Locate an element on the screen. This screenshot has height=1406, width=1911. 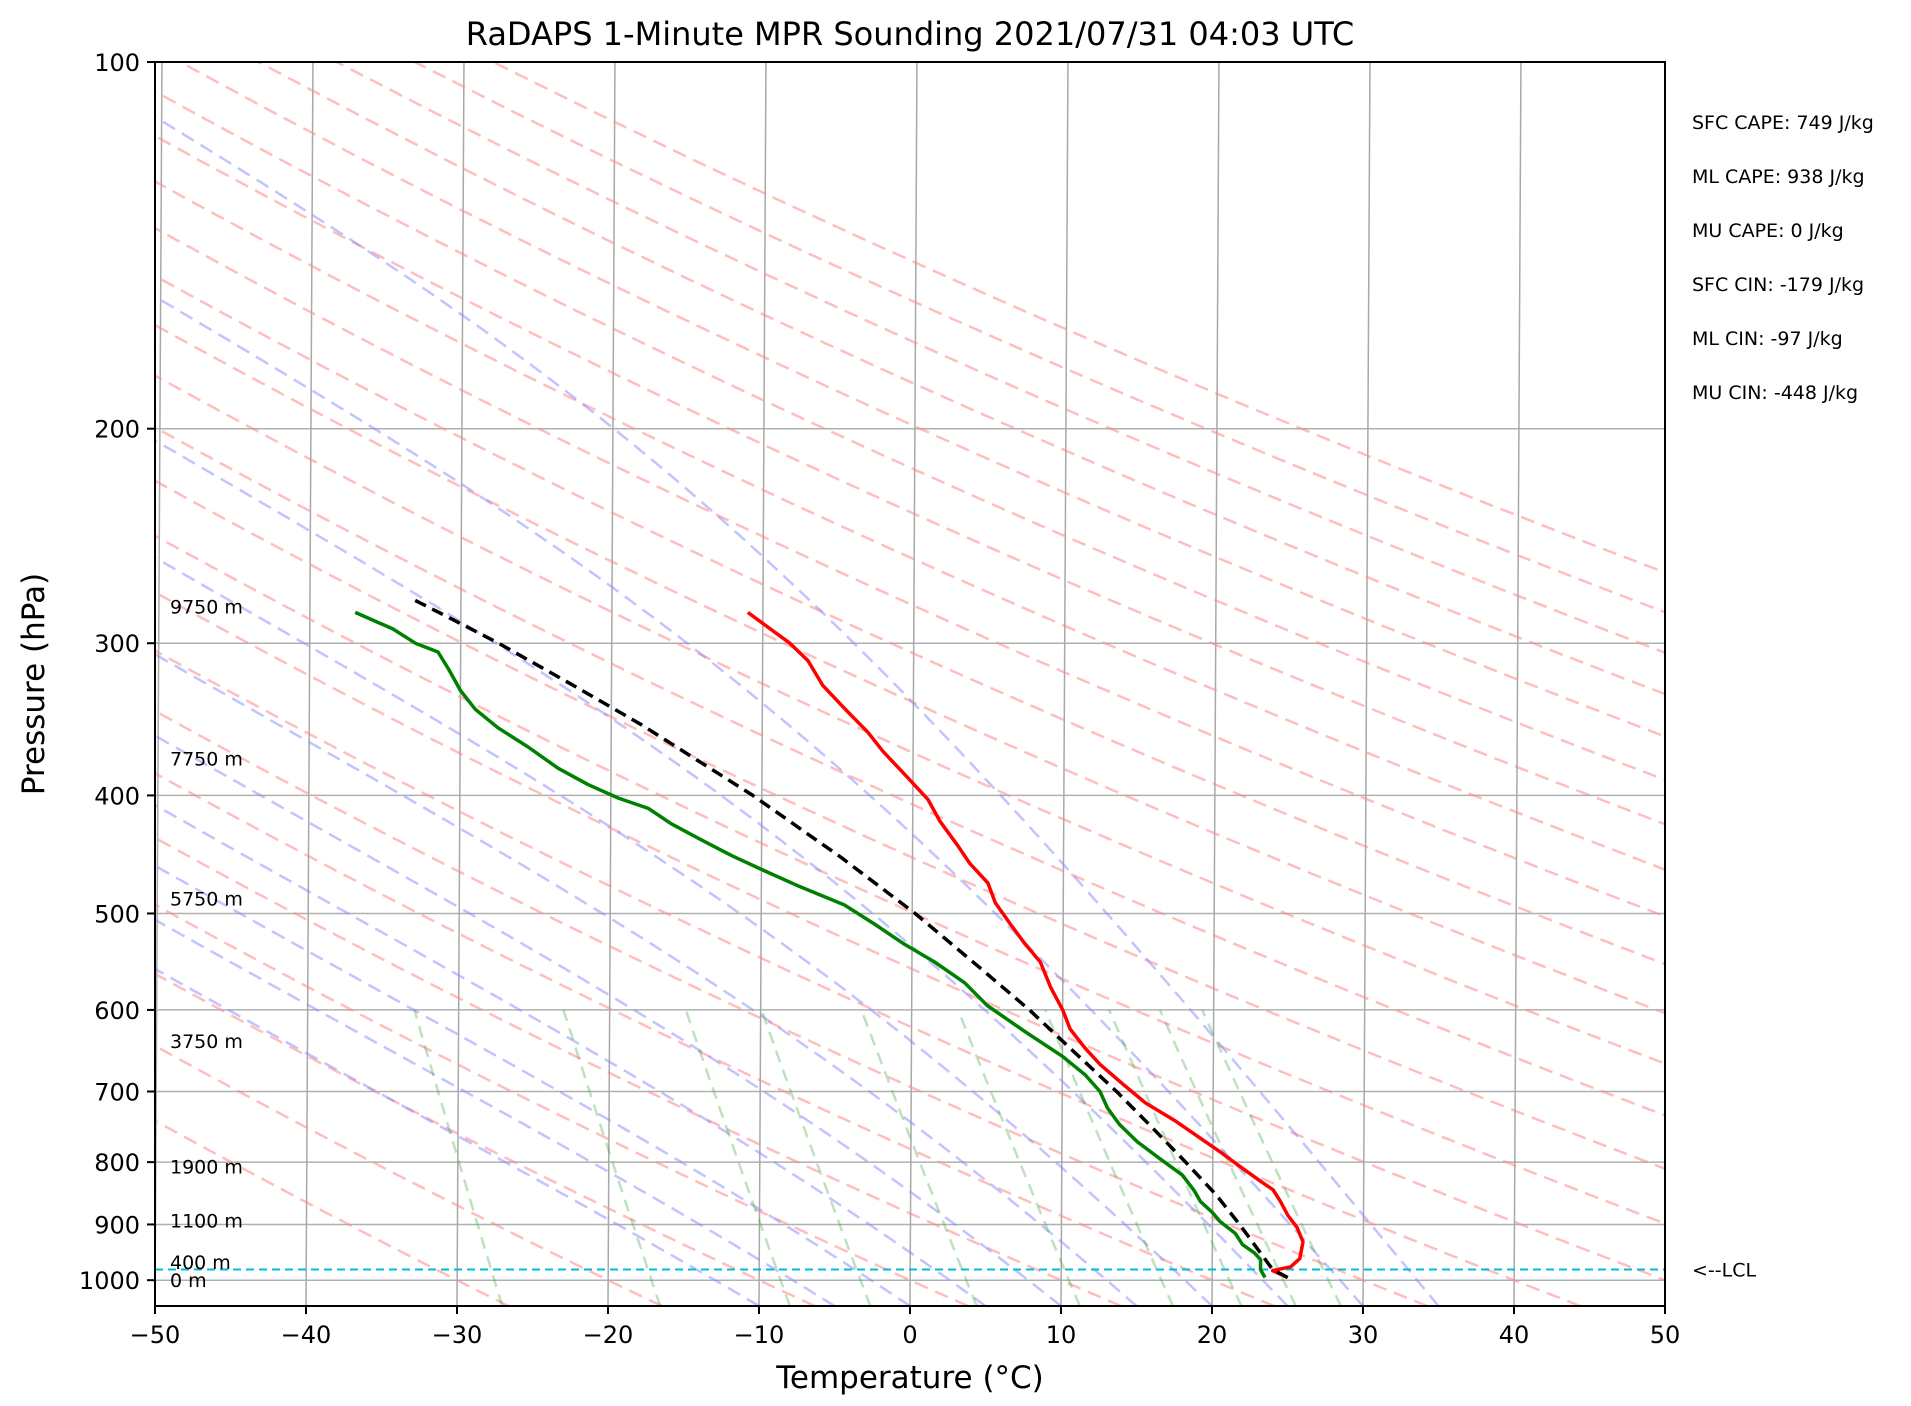
y-tick-label: 700 is located at coordinates (117, 1092).